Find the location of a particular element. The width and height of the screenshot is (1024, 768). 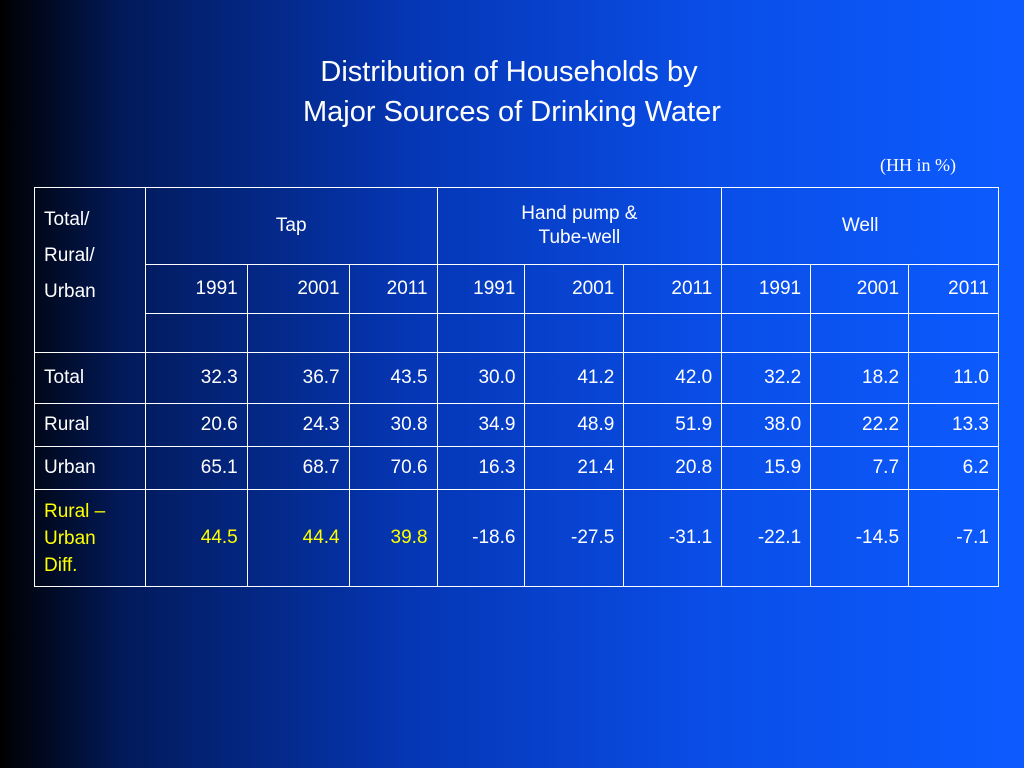

value-cell: 22.2 is located at coordinates (860, 425).